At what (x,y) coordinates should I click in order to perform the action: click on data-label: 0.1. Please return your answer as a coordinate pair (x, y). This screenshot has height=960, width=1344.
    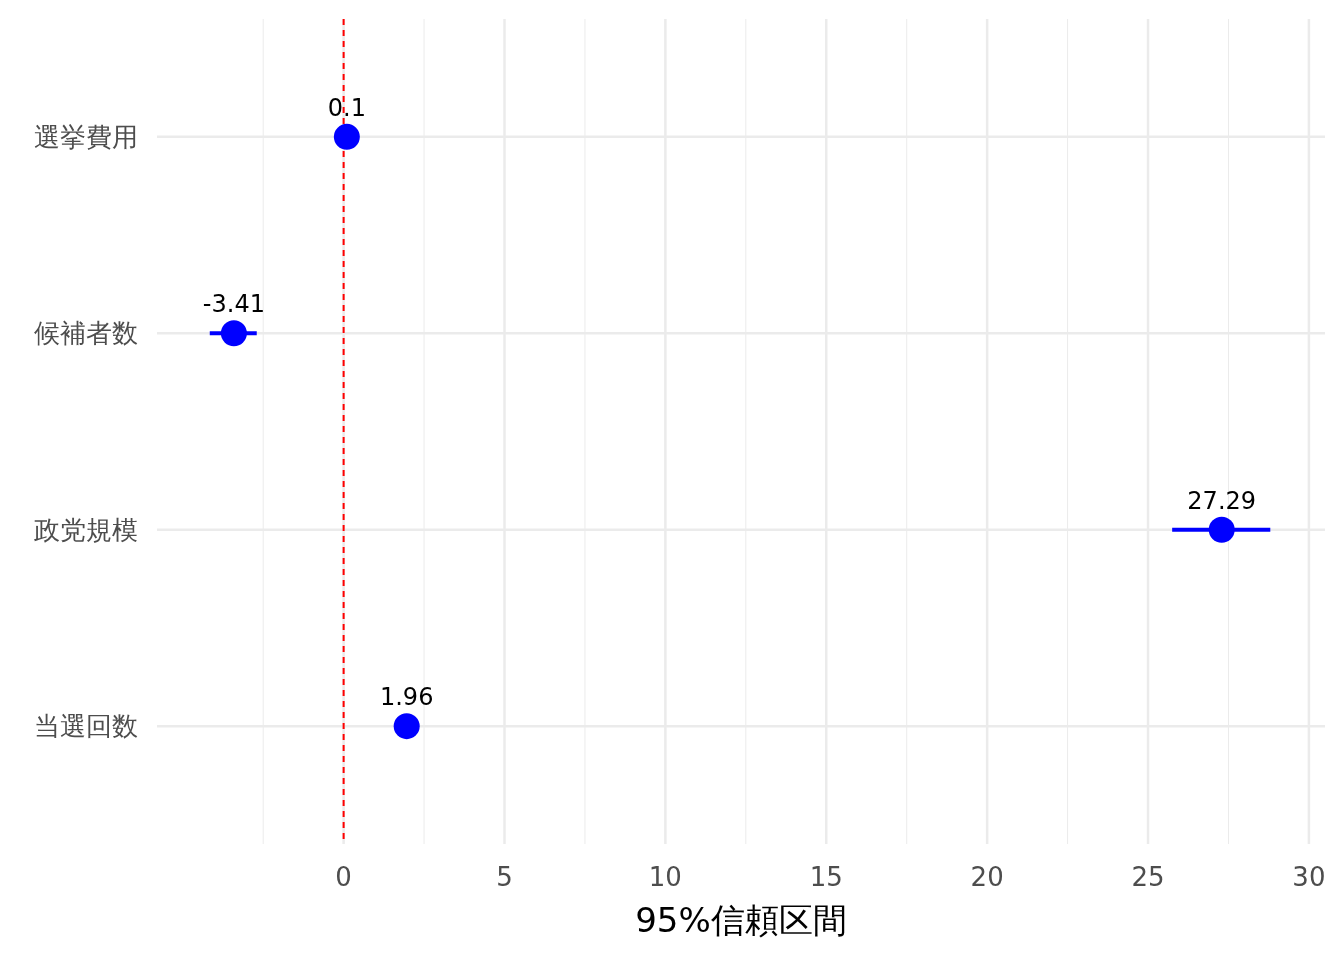
    Looking at the image, I should click on (346, 107).